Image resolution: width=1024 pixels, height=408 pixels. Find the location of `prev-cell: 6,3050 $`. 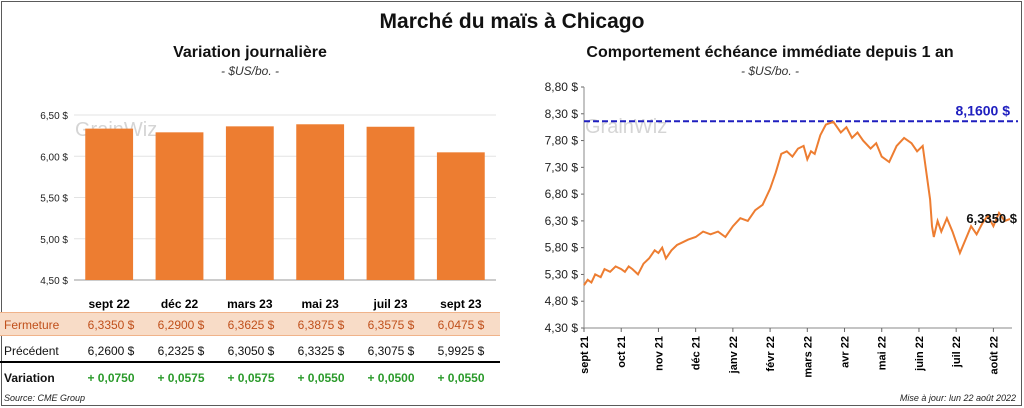

prev-cell: 6,3050 $ is located at coordinates (251, 351).